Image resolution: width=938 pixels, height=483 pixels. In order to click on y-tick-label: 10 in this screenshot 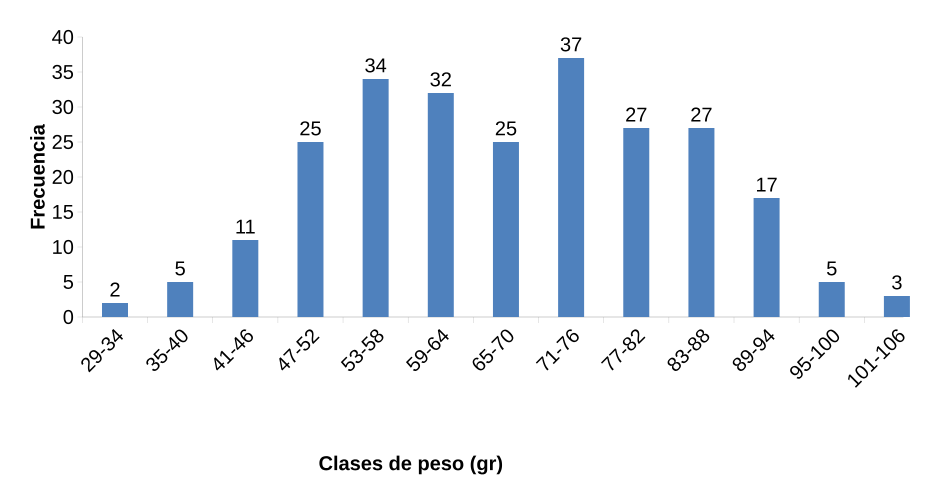, I will do `click(63, 247)`.